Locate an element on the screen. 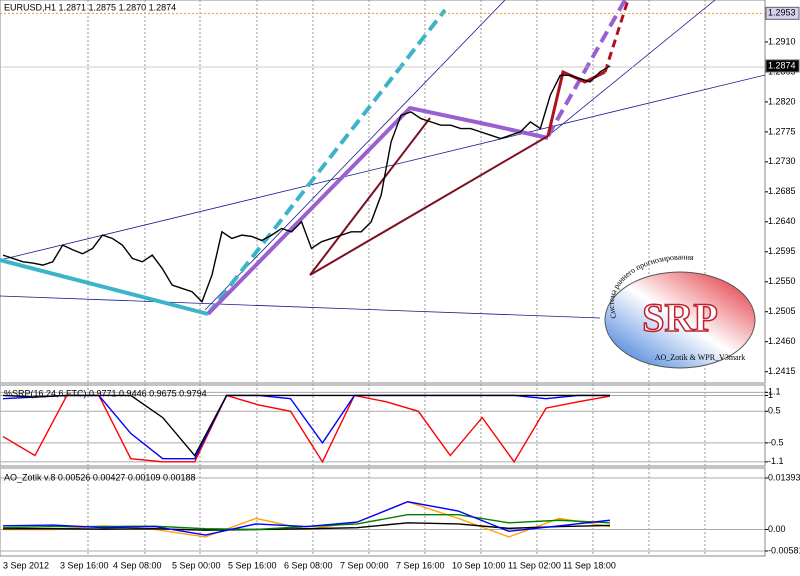 This screenshot has width=800, height=576. y-tick-label: 1.2820 is located at coordinates (782, 101).